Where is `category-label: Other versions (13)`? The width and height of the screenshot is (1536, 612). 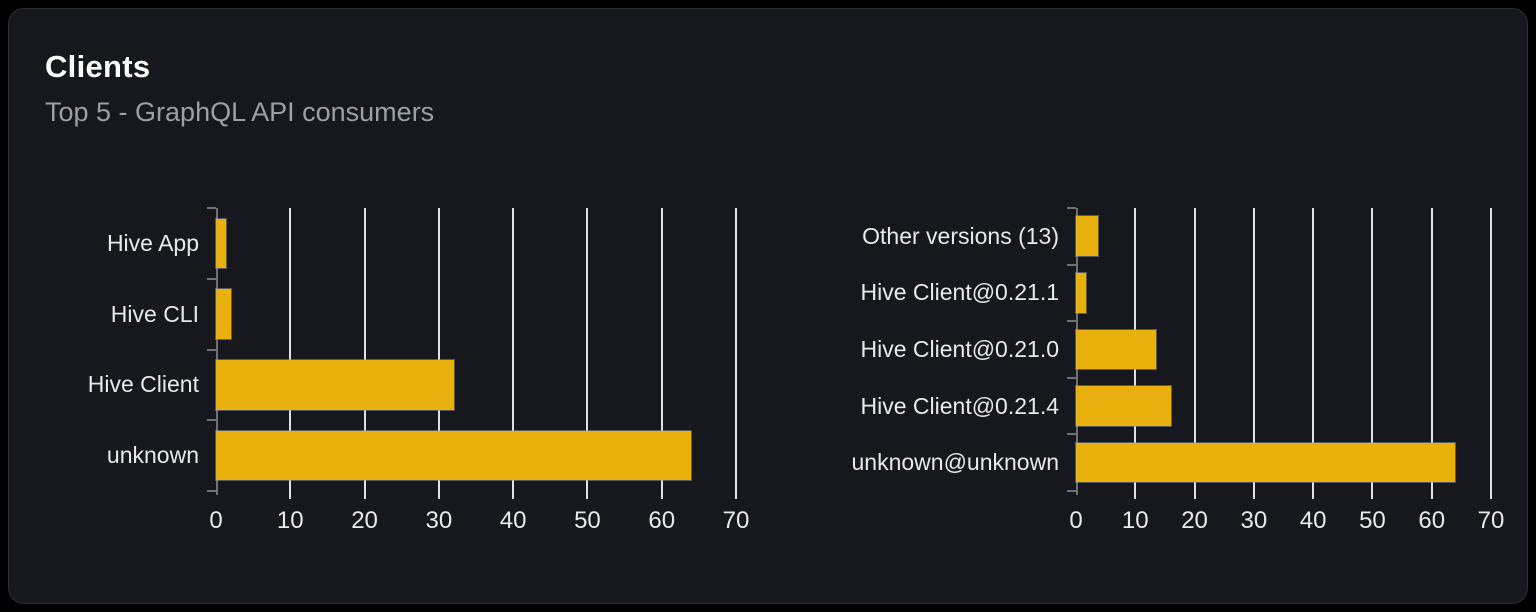
category-label: Other versions (13) is located at coordinates (960, 235).